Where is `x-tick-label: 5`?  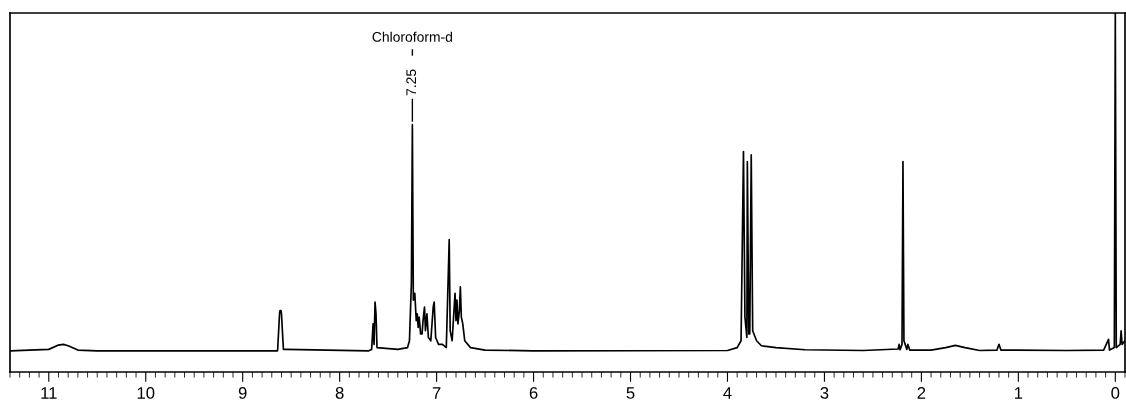
x-tick-label: 5 is located at coordinates (630, 393).